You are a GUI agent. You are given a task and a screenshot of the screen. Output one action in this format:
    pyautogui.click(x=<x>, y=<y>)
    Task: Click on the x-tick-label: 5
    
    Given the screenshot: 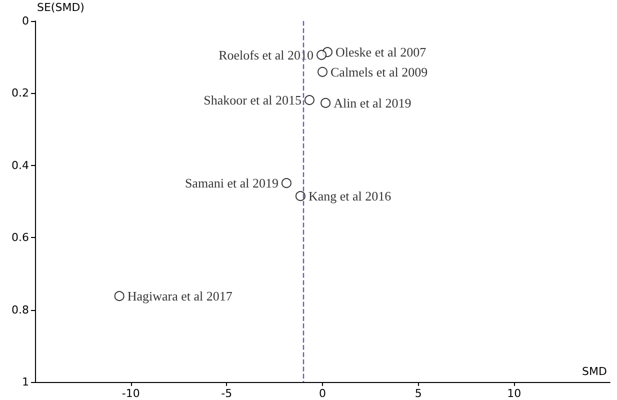 What is the action you would take?
    pyautogui.click(x=418, y=393)
    